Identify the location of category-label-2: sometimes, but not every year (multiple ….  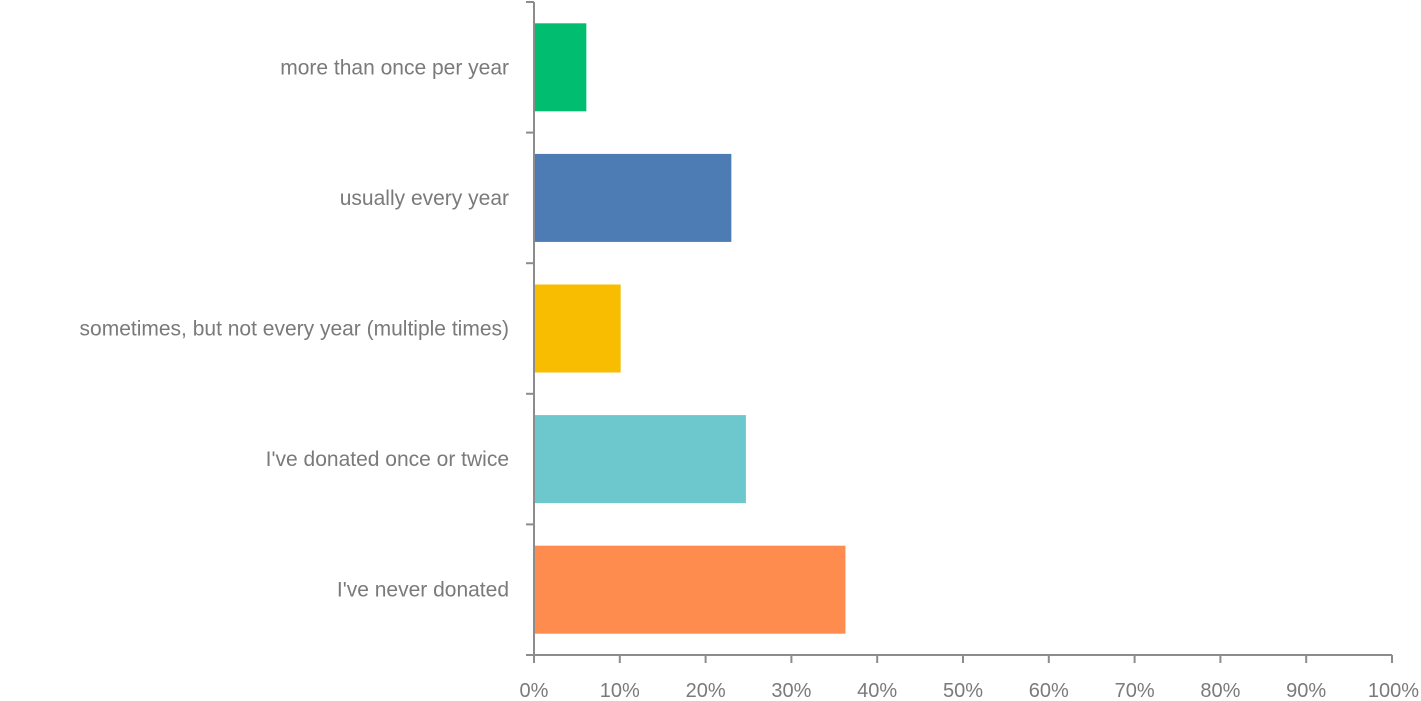
(294, 329).